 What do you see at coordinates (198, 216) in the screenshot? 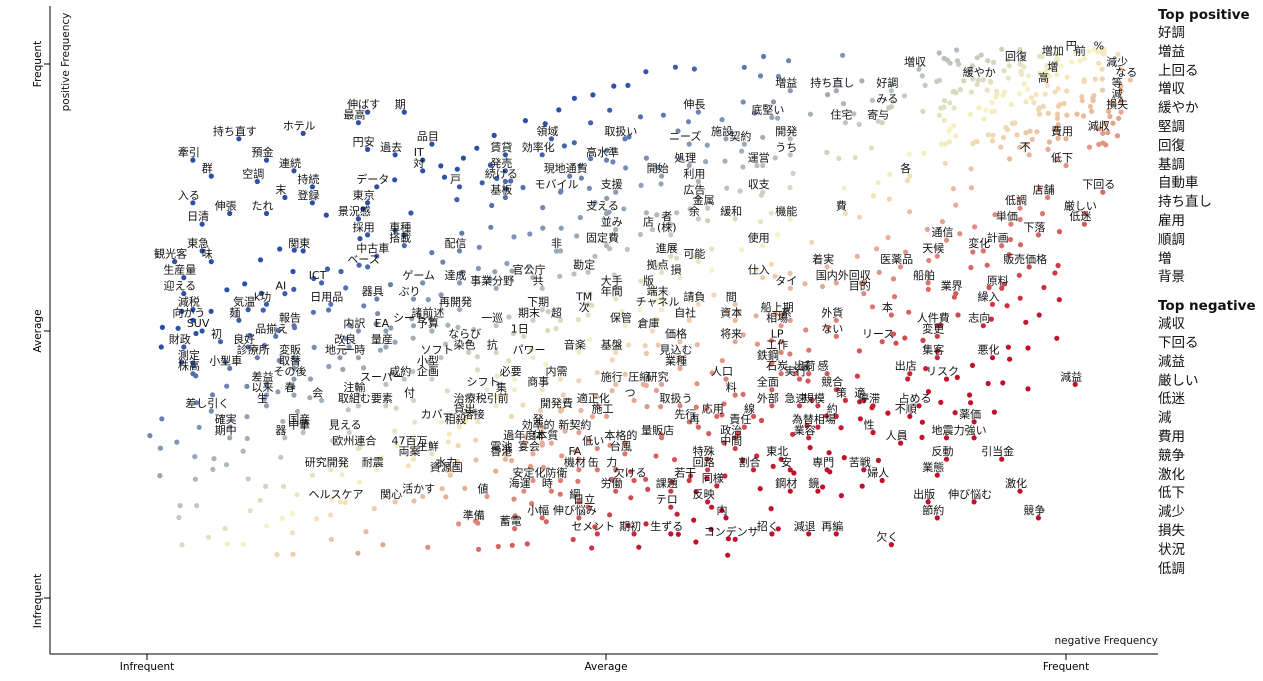
I see `term-label: 日清` at bounding box center [198, 216].